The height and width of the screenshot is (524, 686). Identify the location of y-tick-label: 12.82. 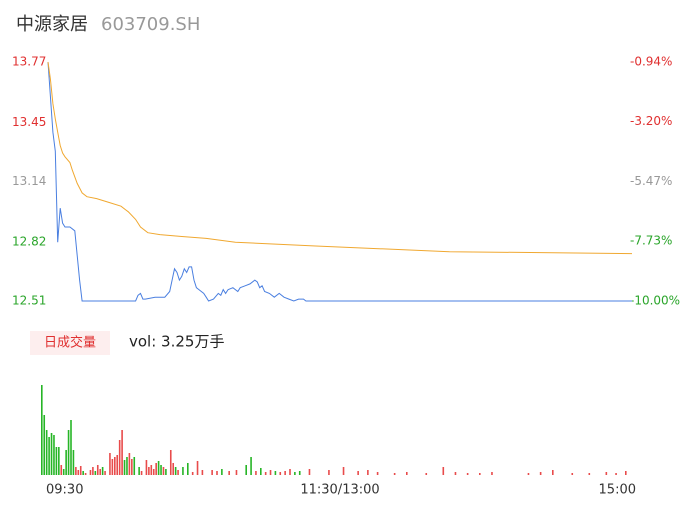
(29, 242).